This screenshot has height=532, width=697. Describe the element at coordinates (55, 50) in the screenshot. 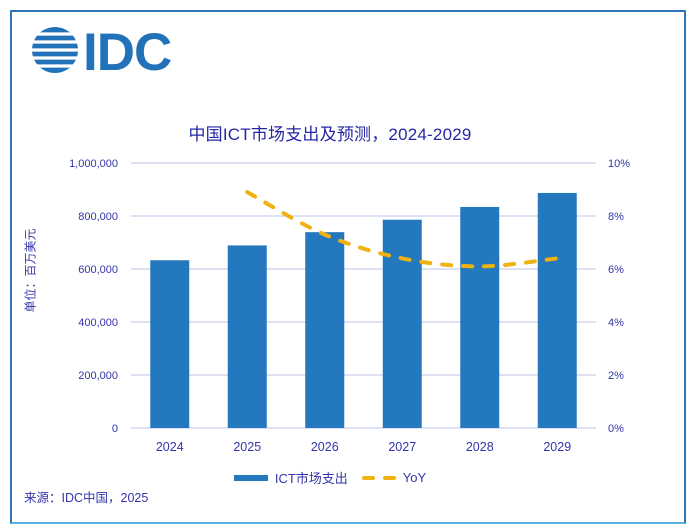

I see `idc-globe-icon` at that location.